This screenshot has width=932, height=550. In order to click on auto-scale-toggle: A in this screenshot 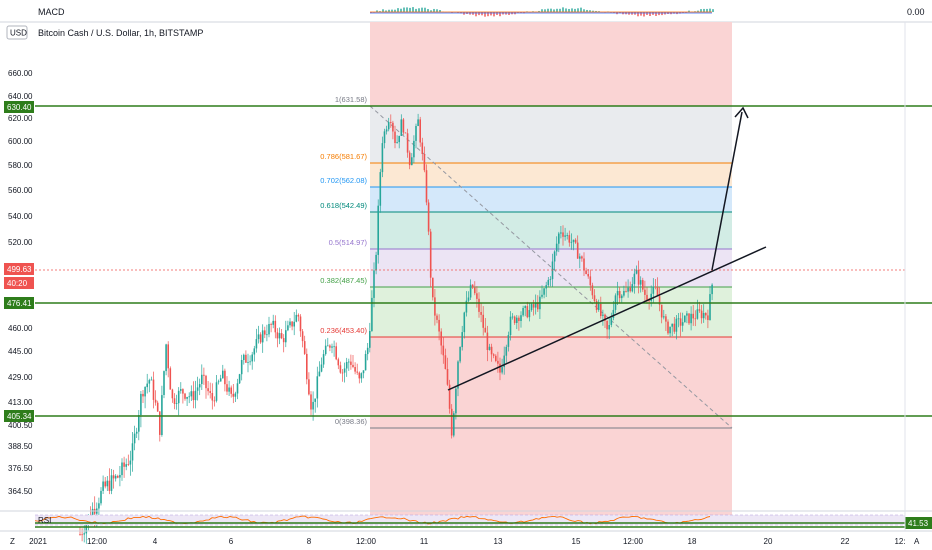, I will do `click(917, 541)`.